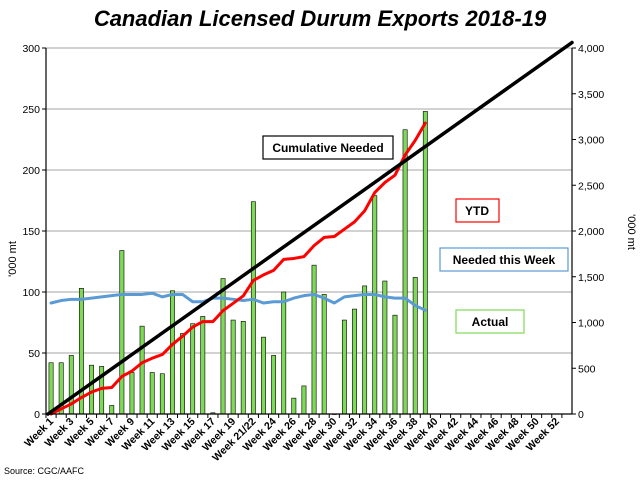  I want to click on legend-label-needed: Needed this Week, so click(504, 260).